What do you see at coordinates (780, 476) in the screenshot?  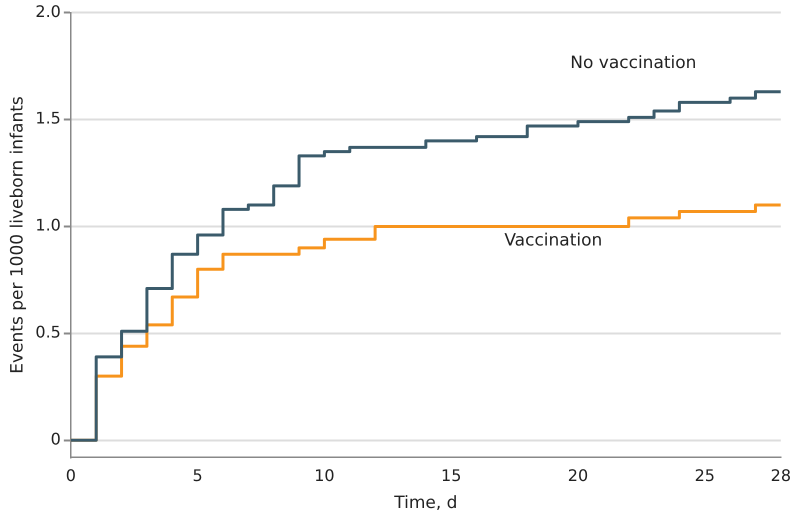 I see `x-tick-label: 28` at bounding box center [780, 476].